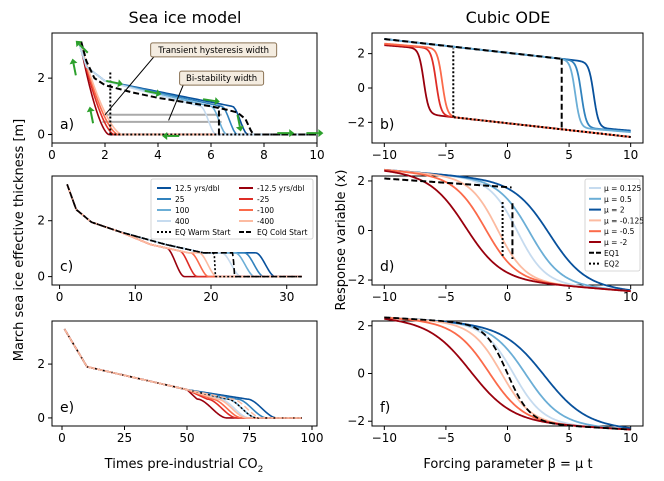  I want to click on xtick-label-d: −10, so click(384, 297).